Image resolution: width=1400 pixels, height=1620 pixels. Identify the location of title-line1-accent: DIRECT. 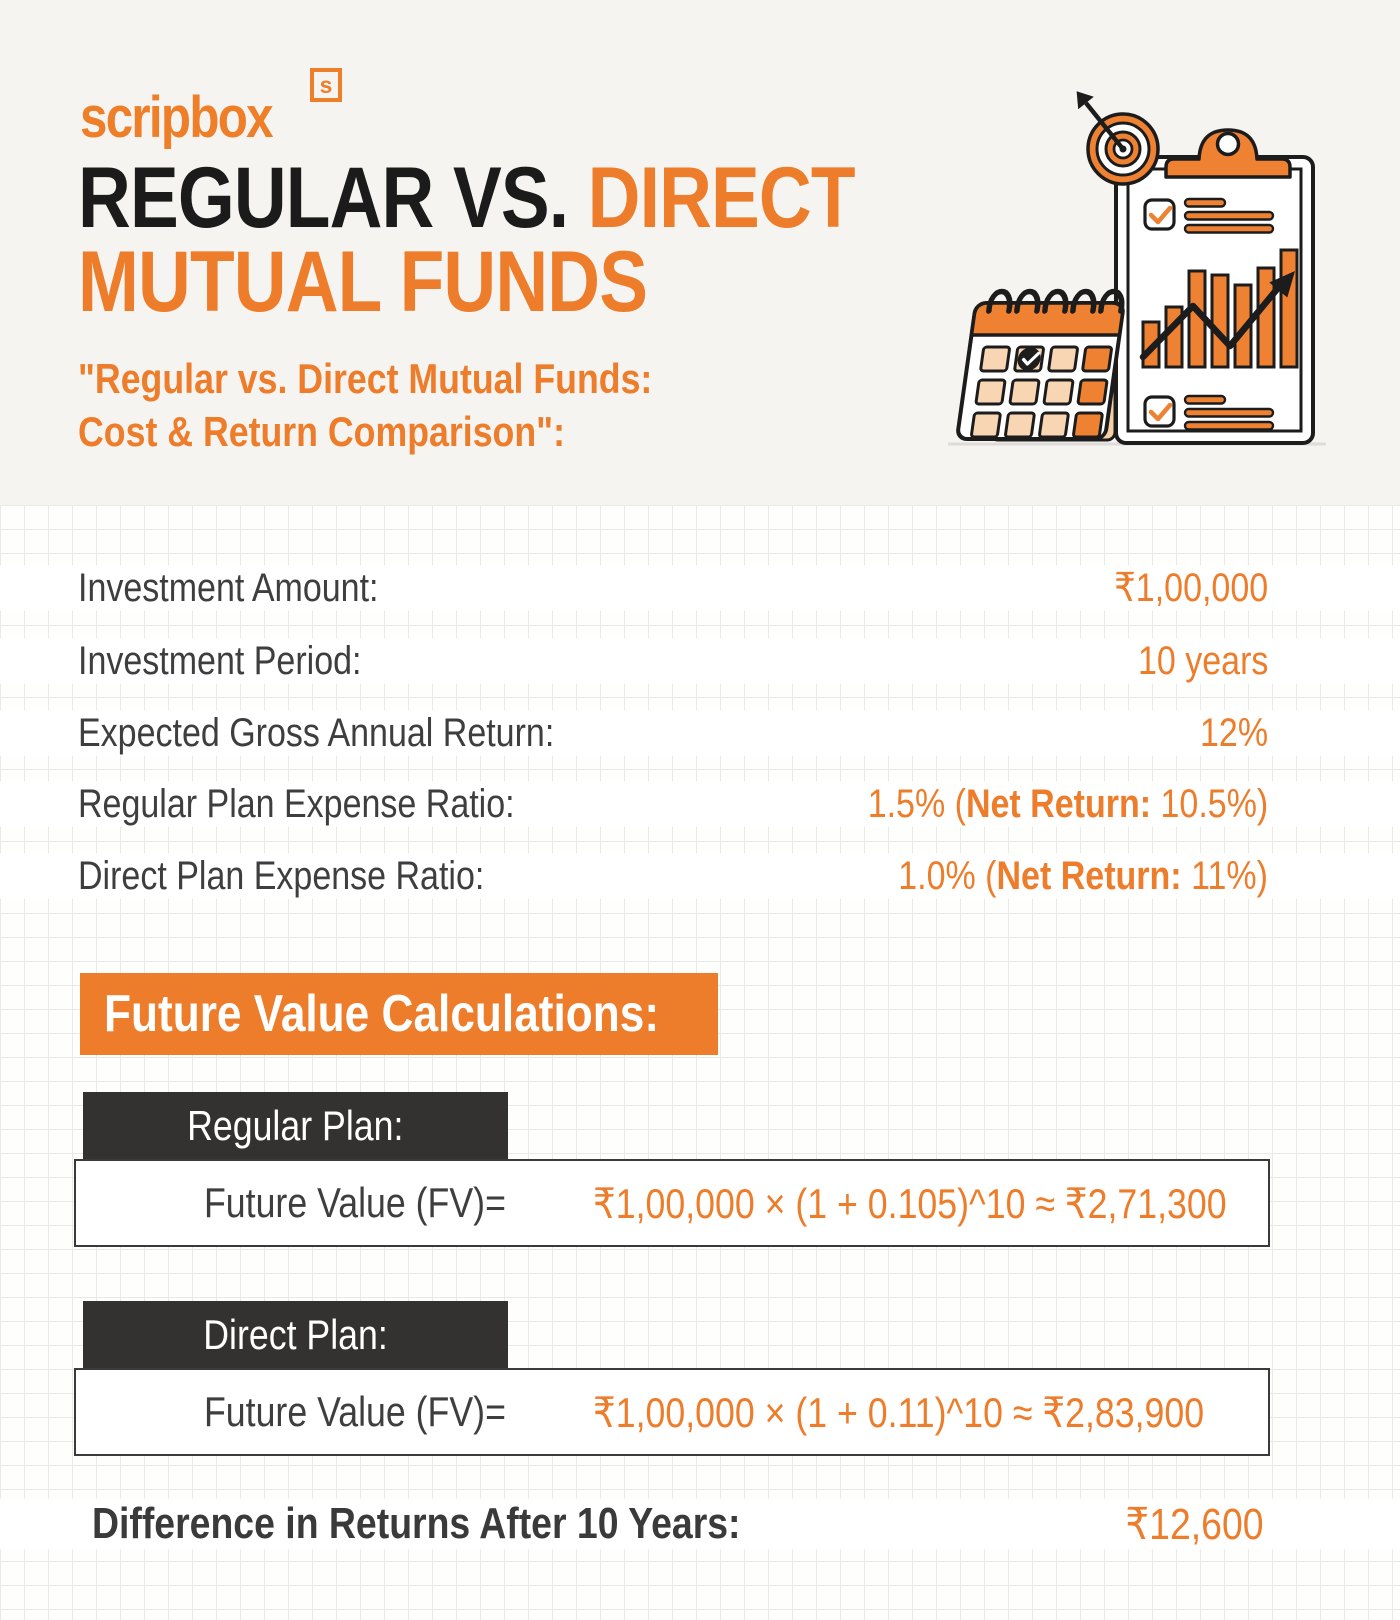
(712, 198).